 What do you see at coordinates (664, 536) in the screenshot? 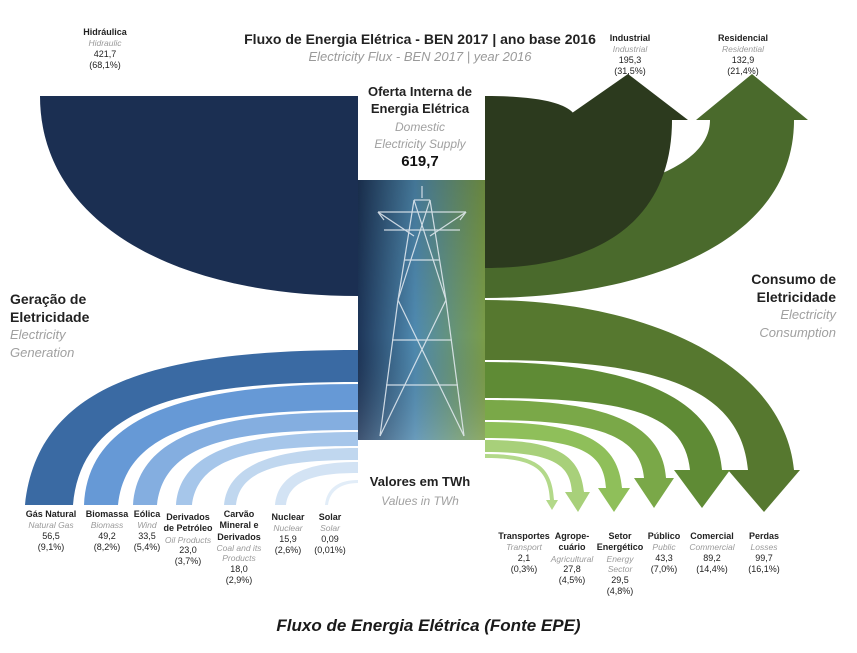
I see `use-name: Público` at bounding box center [664, 536].